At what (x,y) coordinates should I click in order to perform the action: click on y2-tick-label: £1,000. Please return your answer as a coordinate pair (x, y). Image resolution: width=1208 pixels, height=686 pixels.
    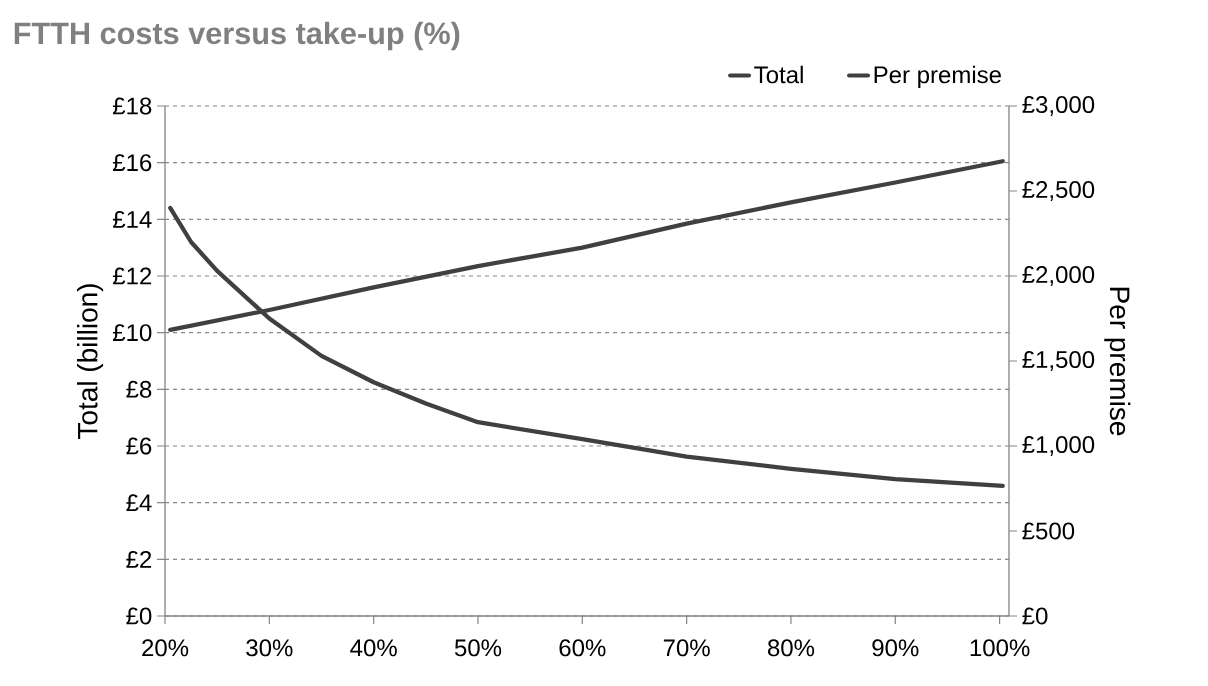
    Looking at the image, I should click on (1058, 446).